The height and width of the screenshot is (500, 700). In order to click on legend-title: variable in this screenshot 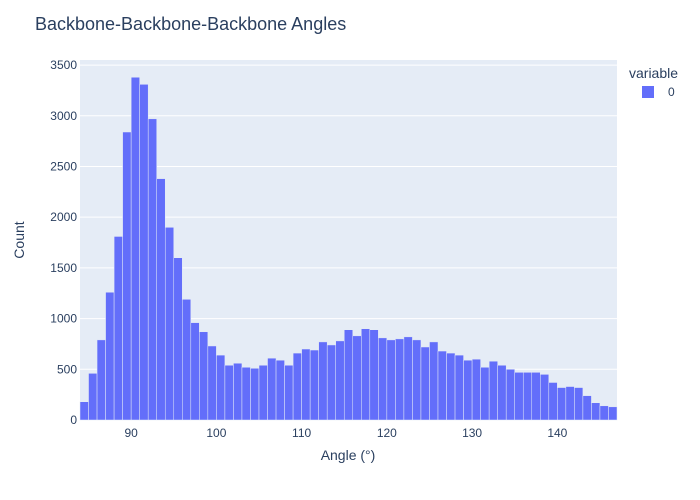, I will do `click(653, 73)`.